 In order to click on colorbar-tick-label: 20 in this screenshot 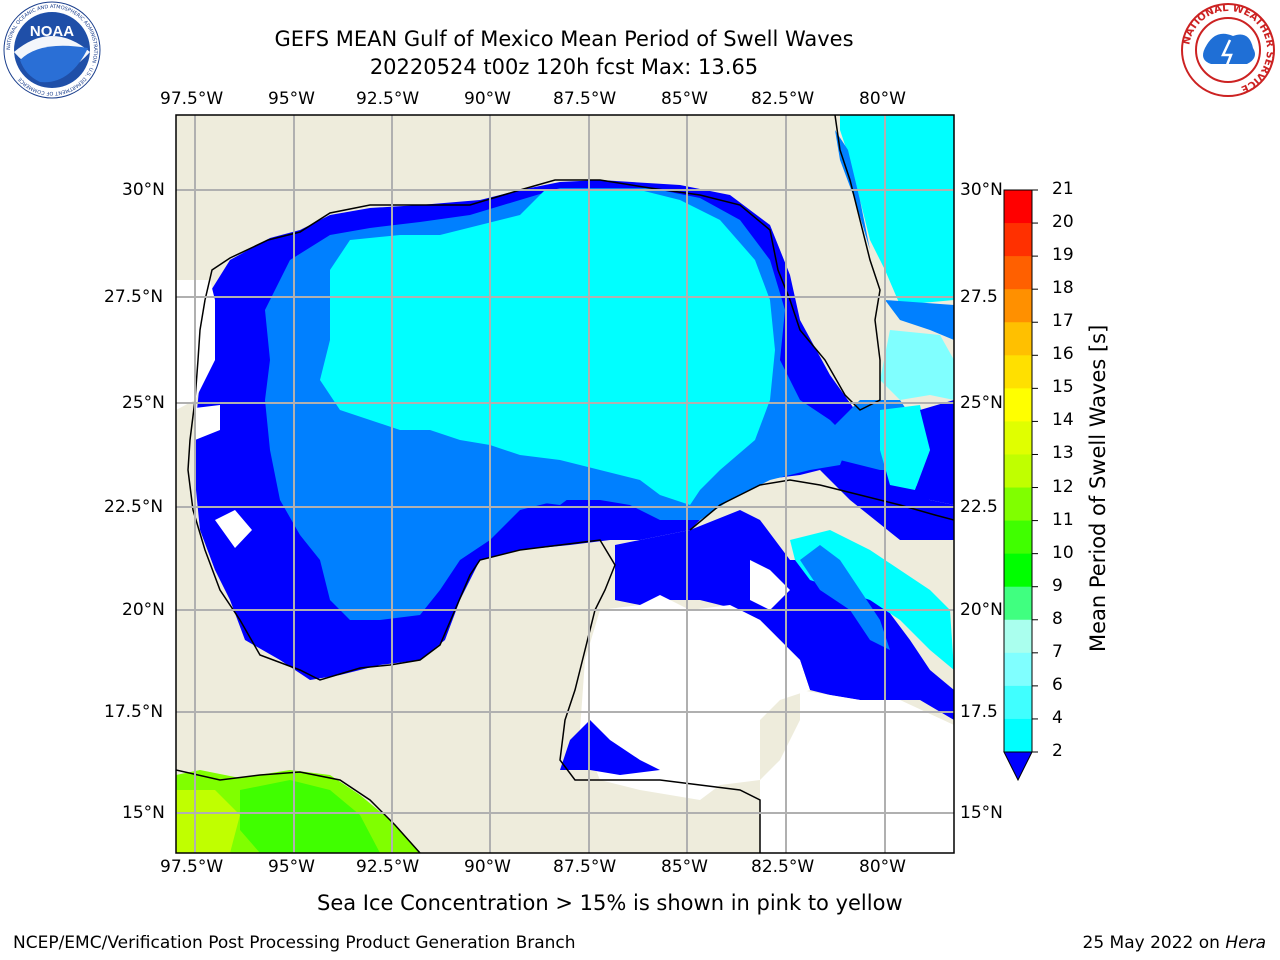, I will do `click(1063, 222)`.